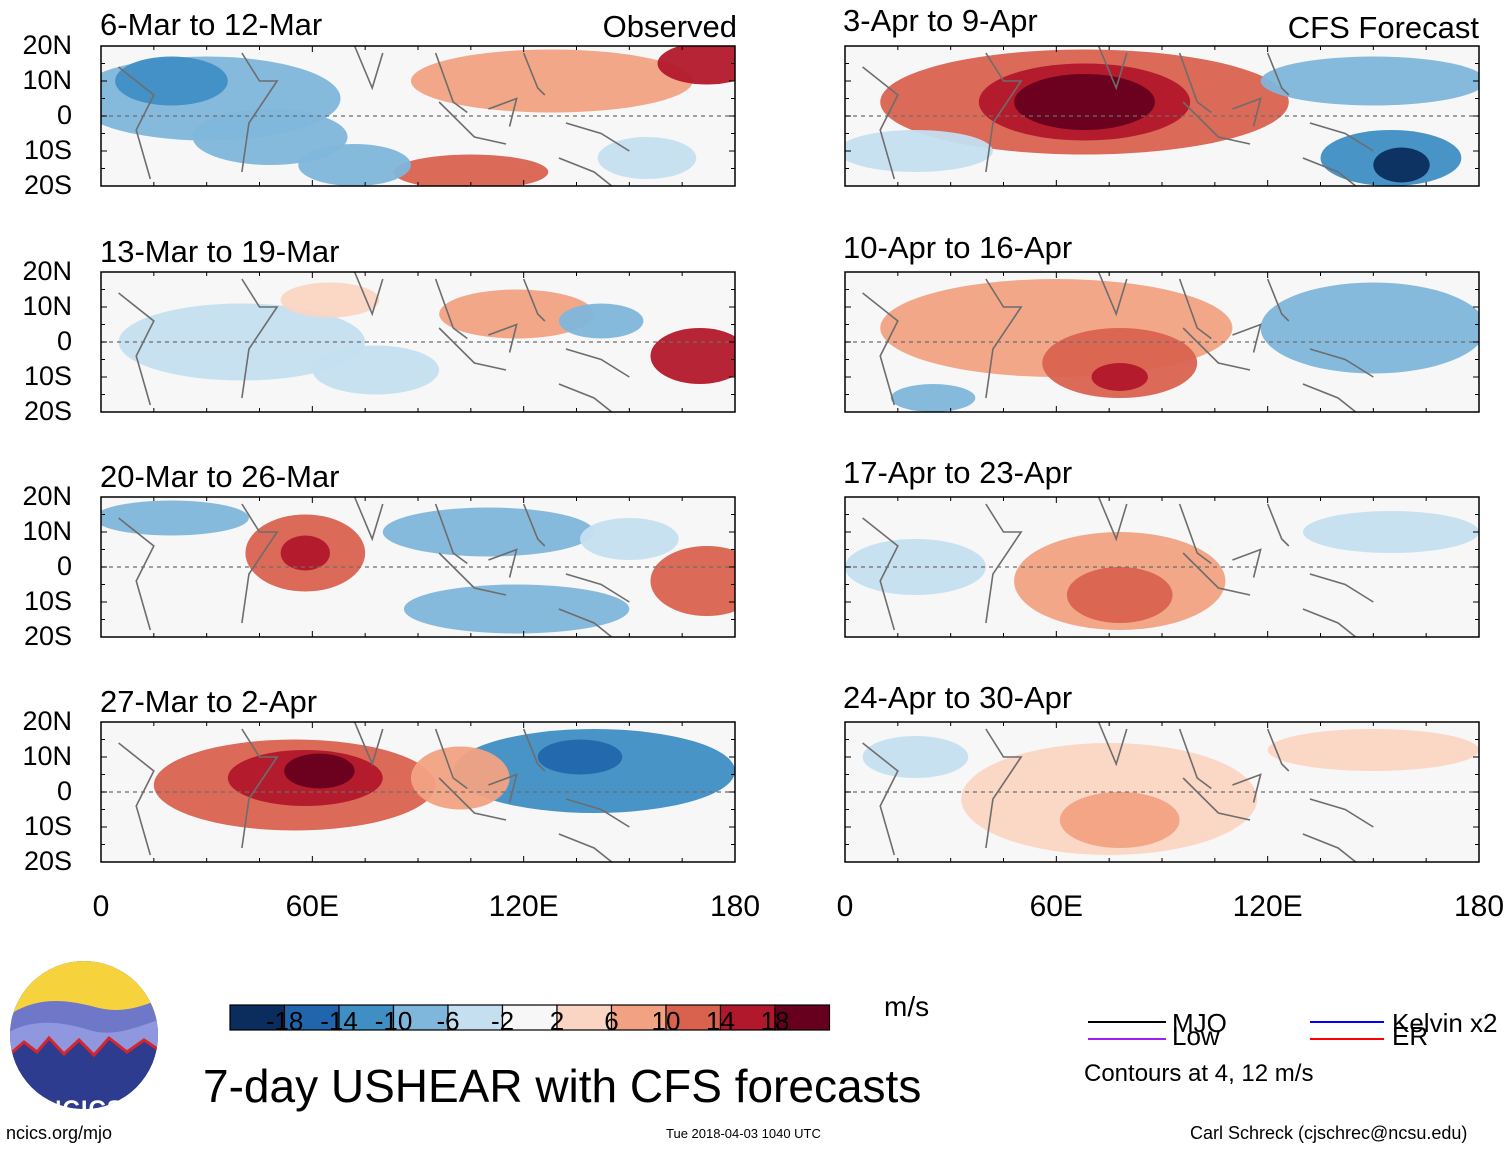 Image resolution: width=1510 pixels, height=1149 pixels. I want to click on author-credit: Carl Schreck (cjschrec@ncsu.edu), so click(1329, 1133).